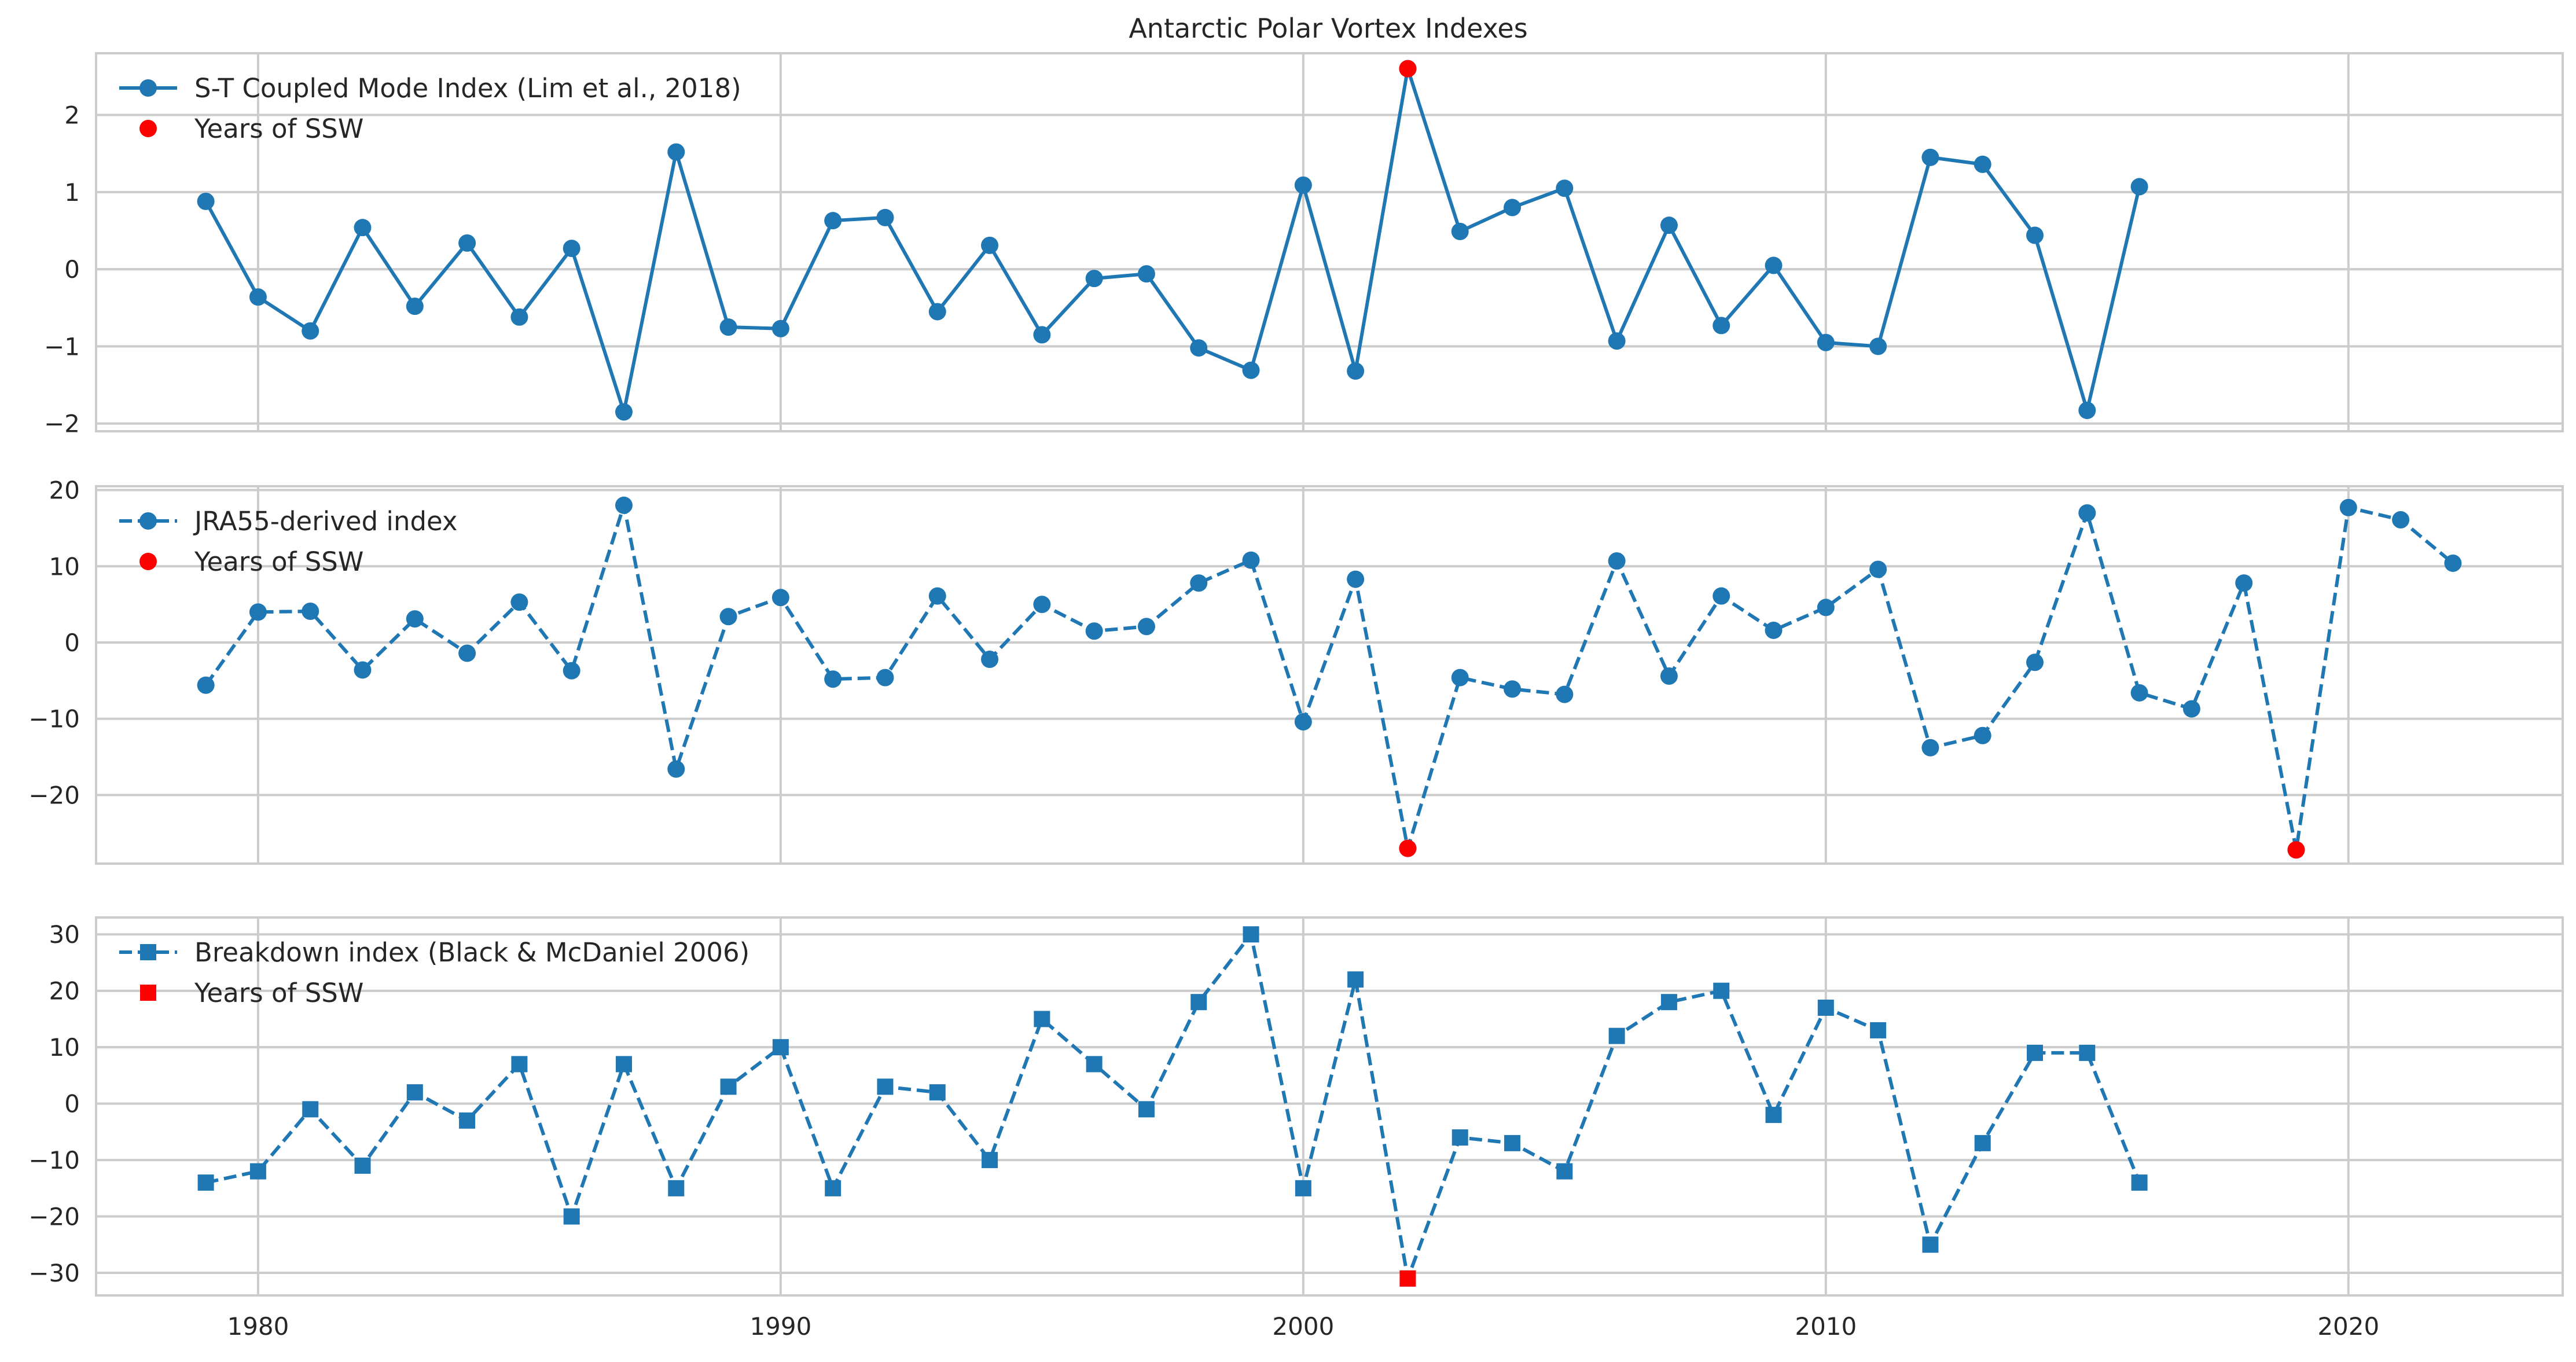 This screenshot has width=2576, height=1362. Describe the element at coordinates (780, 1326) in the screenshot. I see `x-tick-label: 1990` at that location.